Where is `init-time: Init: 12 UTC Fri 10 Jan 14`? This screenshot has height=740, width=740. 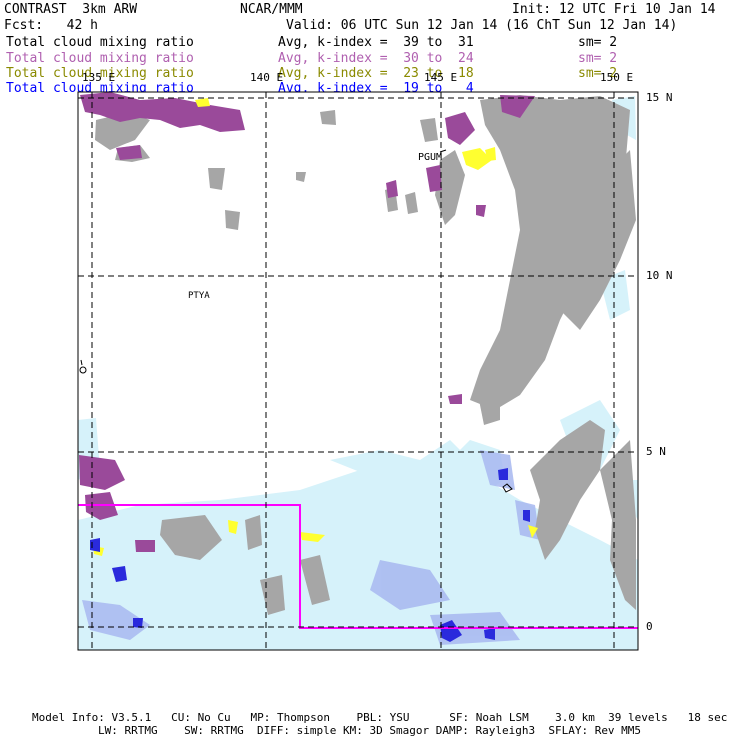 init-time: Init: 12 UTC Fri 10 Jan 14 is located at coordinates (614, 9).